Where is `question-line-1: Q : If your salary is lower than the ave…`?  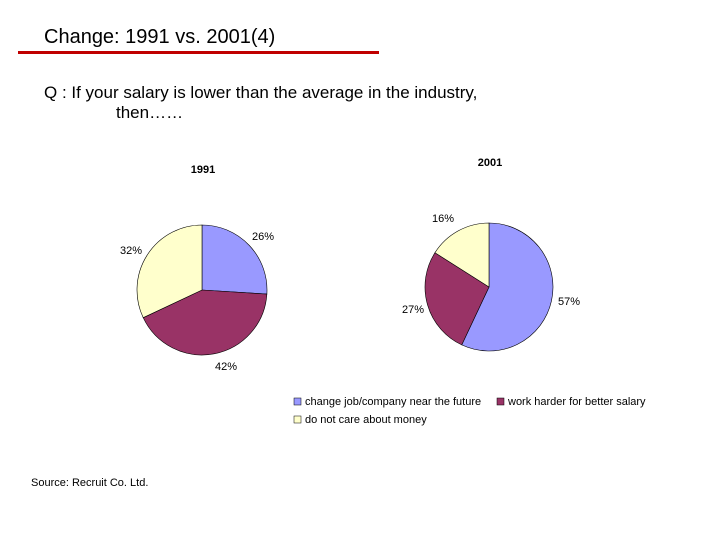
question-line-1: Q : If your salary is lower than the ave… is located at coordinates (261, 92).